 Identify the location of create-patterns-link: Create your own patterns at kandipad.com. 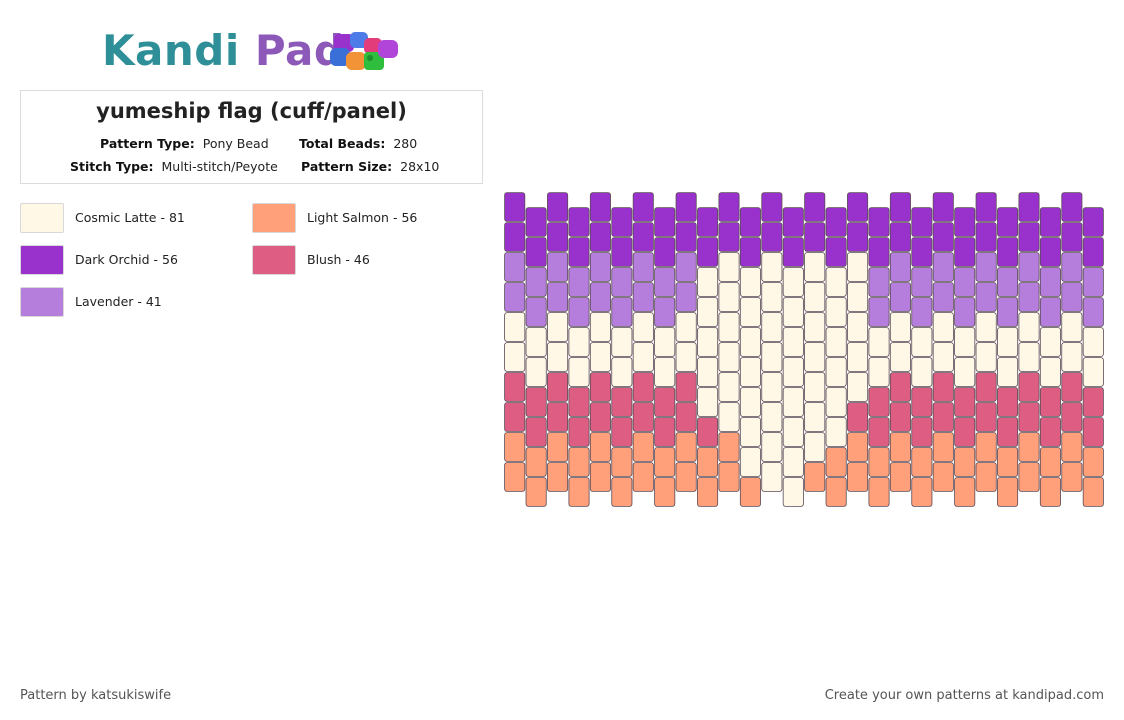
(964, 695).